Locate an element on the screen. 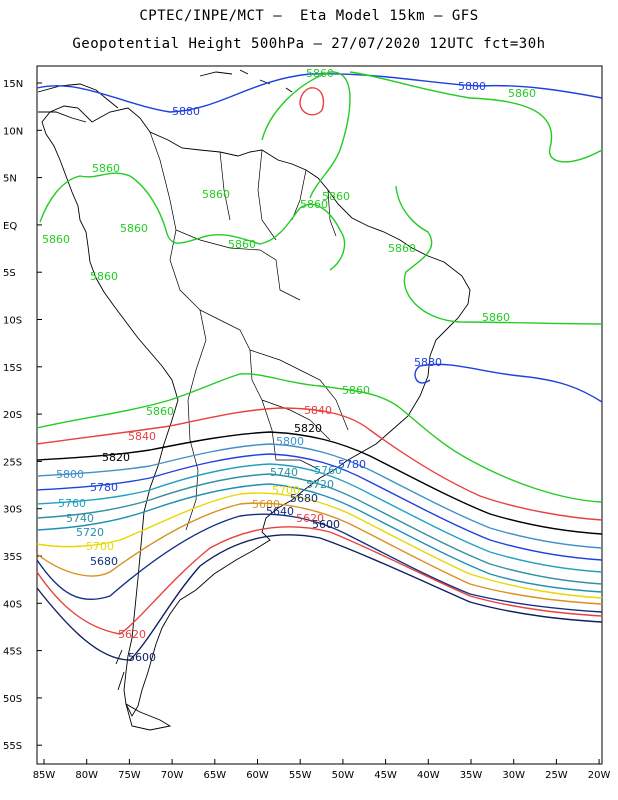 The width and height of the screenshot is (618, 800). lat-tick-label: 30S is located at coordinates (12, 510).